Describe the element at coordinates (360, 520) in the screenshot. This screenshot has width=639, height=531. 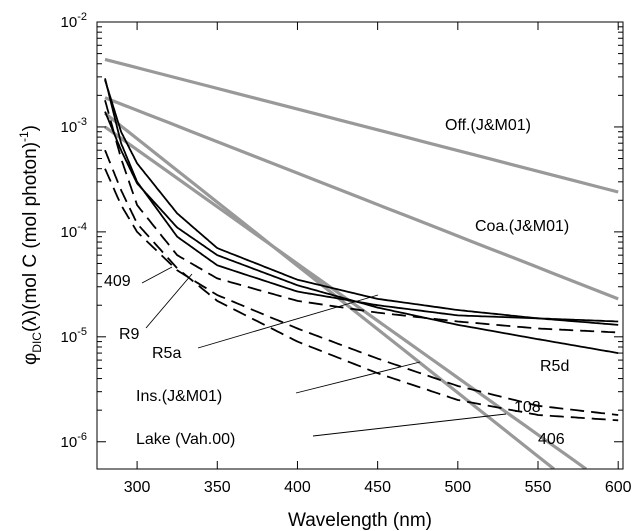
I see `x-axis-title: Wavelength (nm)` at that location.